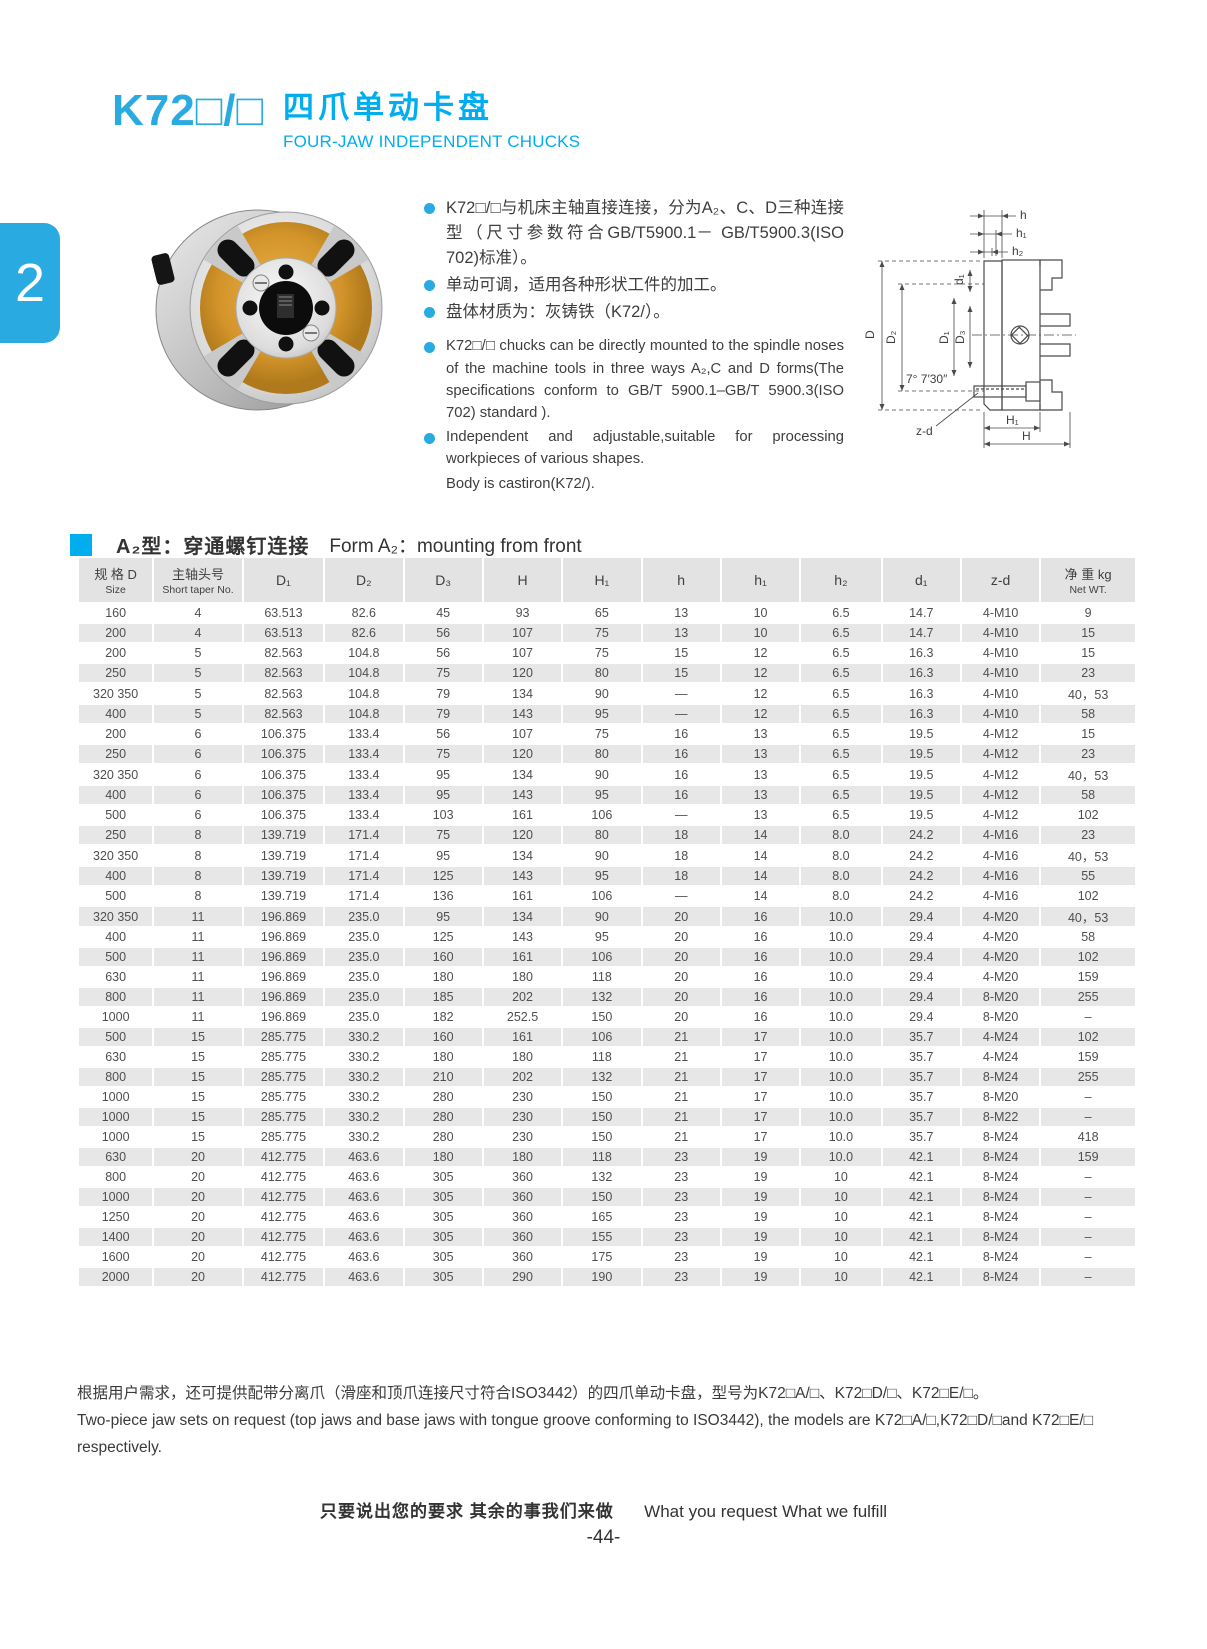  What do you see at coordinates (115, 1277) in the screenshot?
I see `table-cell: 2000` at bounding box center [115, 1277].